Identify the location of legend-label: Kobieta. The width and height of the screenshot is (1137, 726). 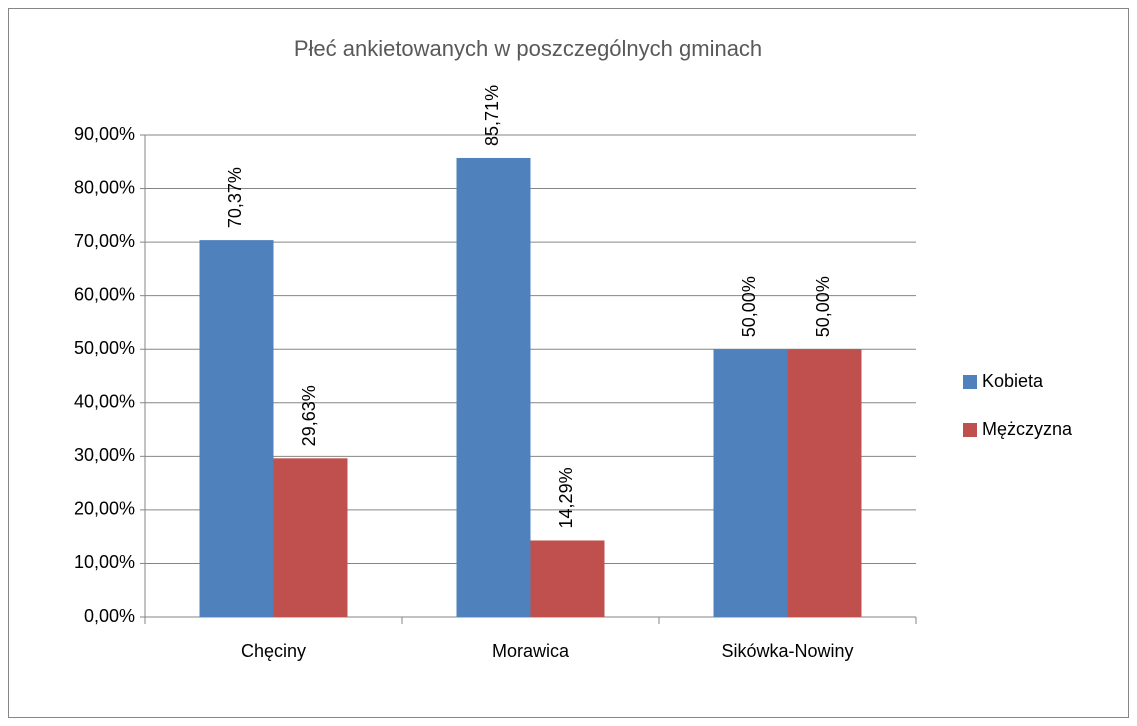
(1013, 381).